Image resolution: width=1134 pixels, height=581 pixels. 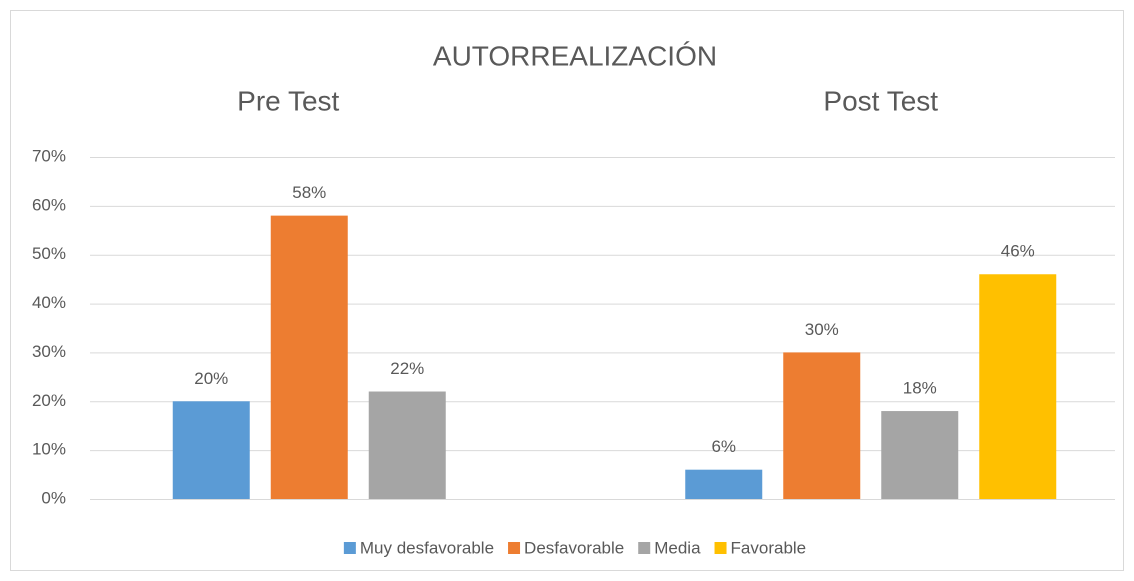 What do you see at coordinates (49, 204) in the screenshot?
I see `y-tick-label: 60%` at bounding box center [49, 204].